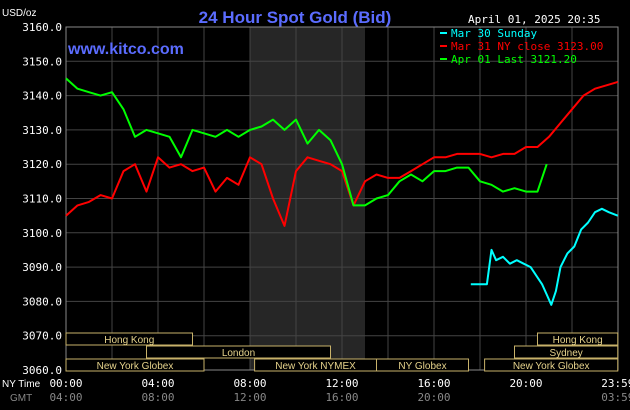 This screenshot has height=410, width=630. Describe the element at coordinates (42, 336) in the screenshot. I see `y-tick-label: 3070.0` at that location.